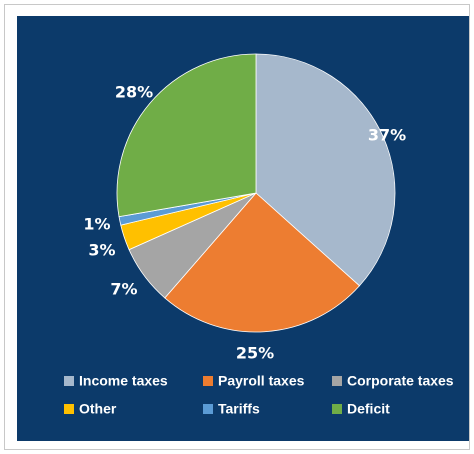  I want to click on legend-item-corporate-taxes: Corporate taxes, so click(393, 381).